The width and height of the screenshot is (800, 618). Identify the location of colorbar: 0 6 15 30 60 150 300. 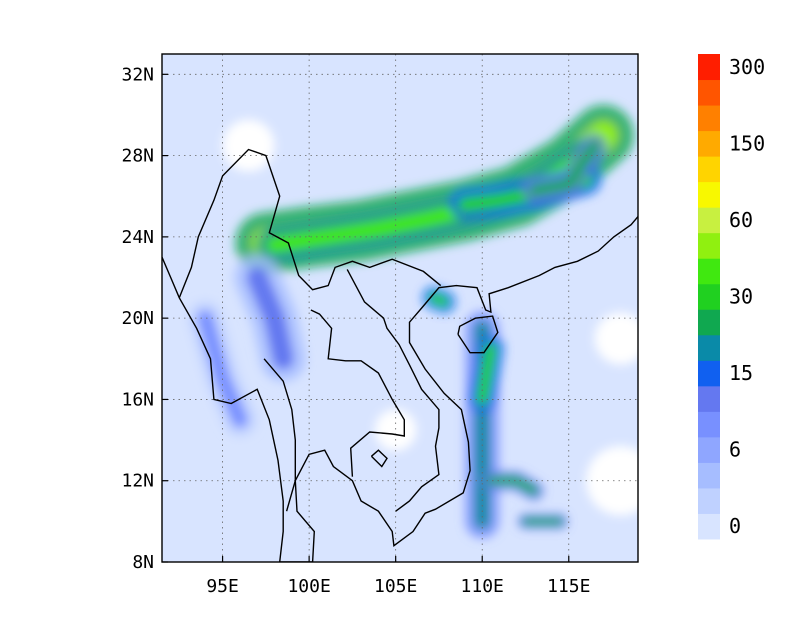
(731, 297).